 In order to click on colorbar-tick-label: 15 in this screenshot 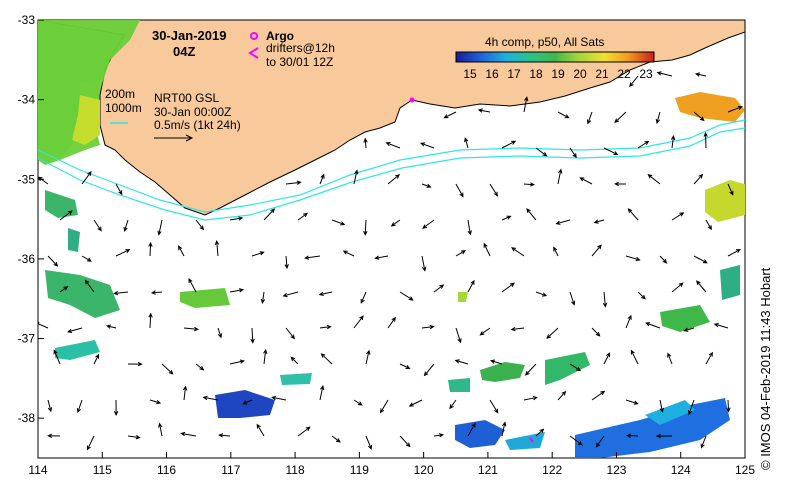, I will do `click(470, 74)`.